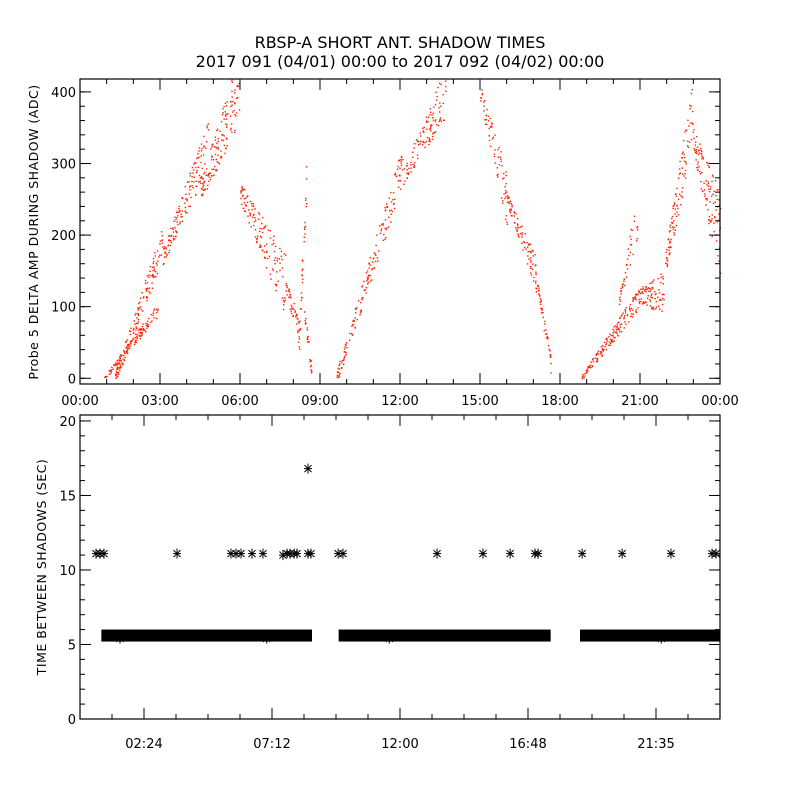 The image size is (800, 804). I want to click on x-tick-label: 07:12, so click(271, 744).